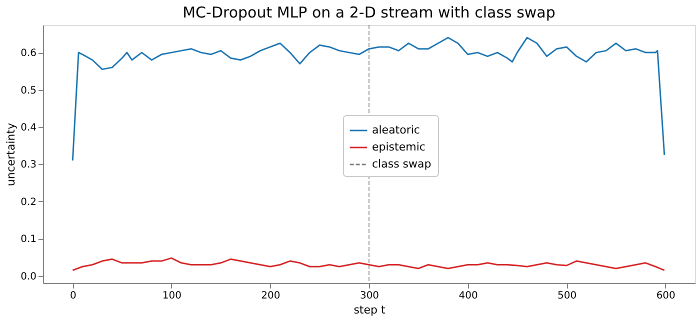 Image resolution: width=700 pixels, height=320 pixels. Describe the element at coordinates (399, 147) in the screenshot. I see `legend-label: epistemic` at that location.